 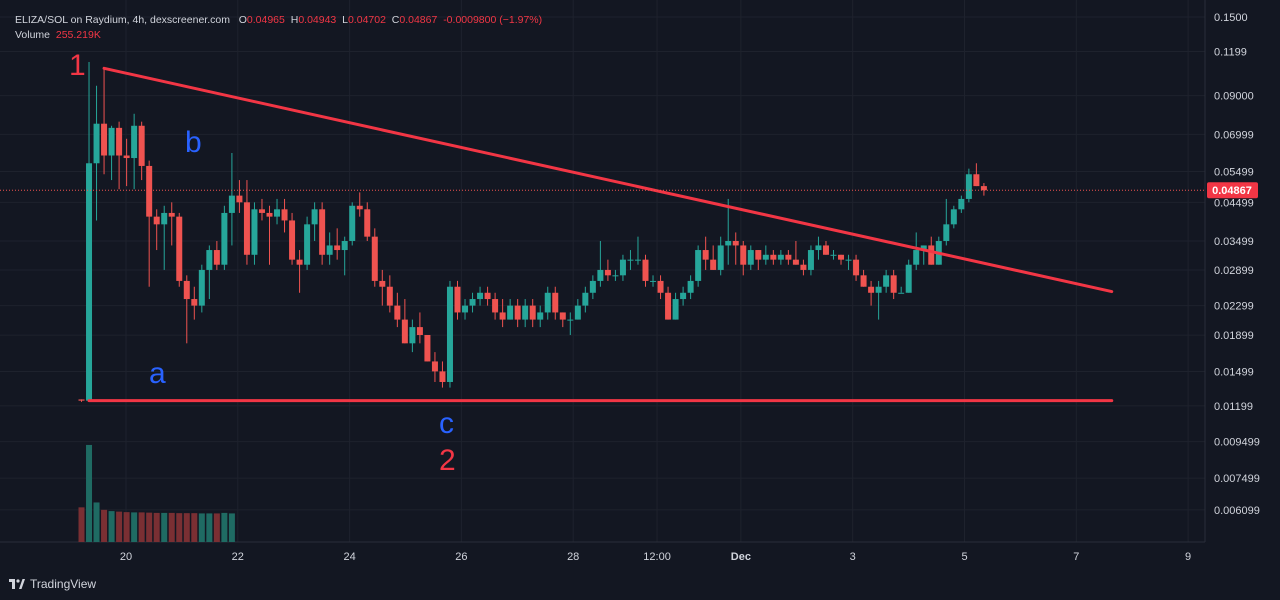 What do you see at coordinates (52, 584) in the screenshot?
I see `tradingview-brand: TradingView` at bounding box center [52, 584].